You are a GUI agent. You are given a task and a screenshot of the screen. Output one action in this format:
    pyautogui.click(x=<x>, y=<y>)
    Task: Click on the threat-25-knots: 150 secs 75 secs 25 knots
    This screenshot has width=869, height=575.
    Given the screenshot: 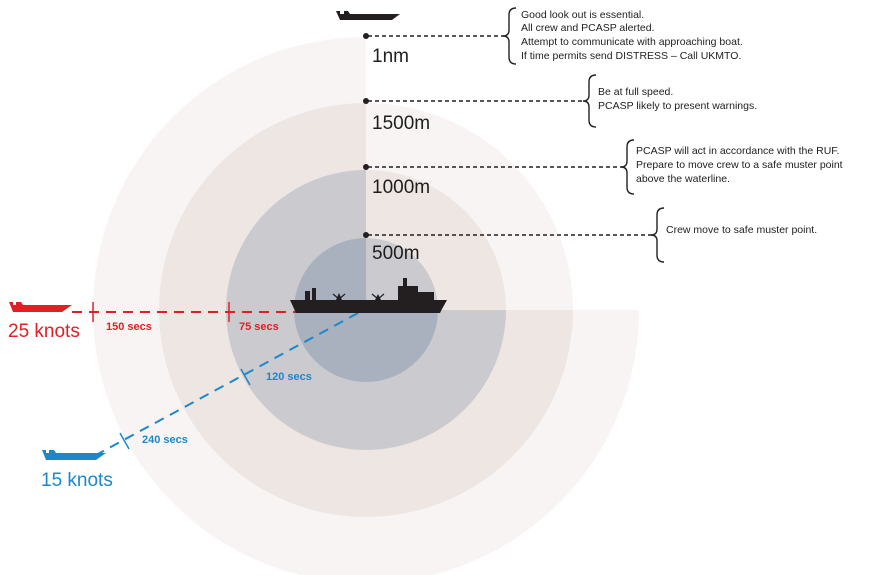 What is the action you would take?
    pyautogui.click(x=154, y=322)
    